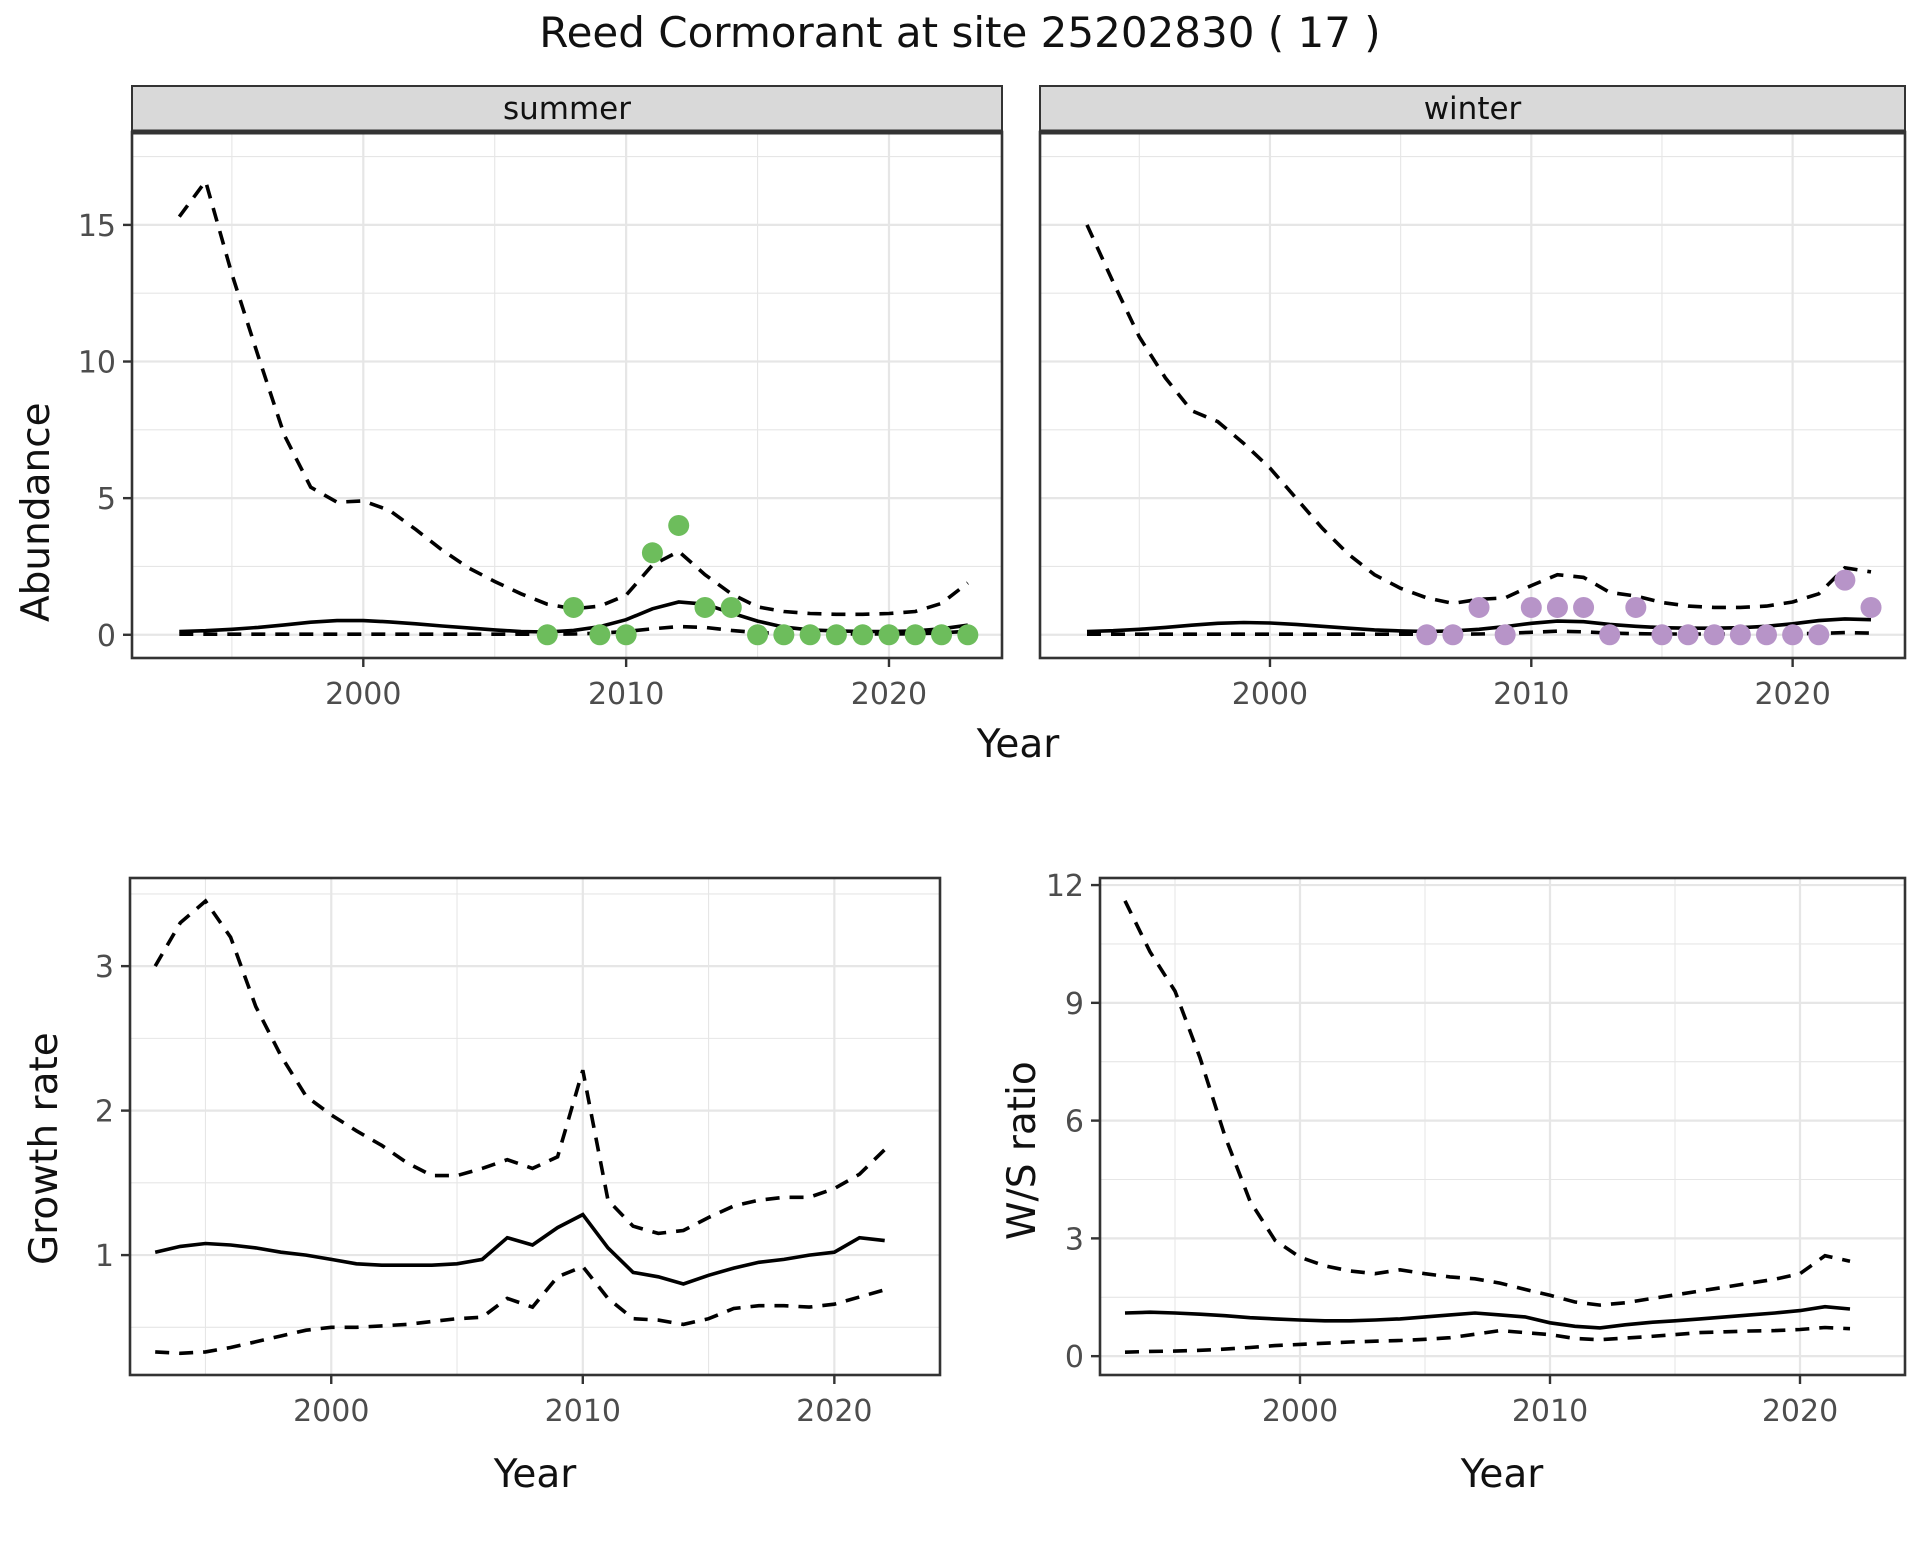 The image size is (1920, 1560). I want to click on y-tick-label: 10, so click(97, 363).